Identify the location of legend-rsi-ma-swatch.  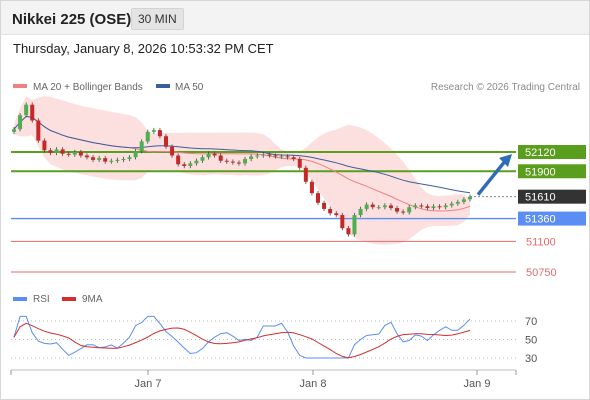
(69, 299).